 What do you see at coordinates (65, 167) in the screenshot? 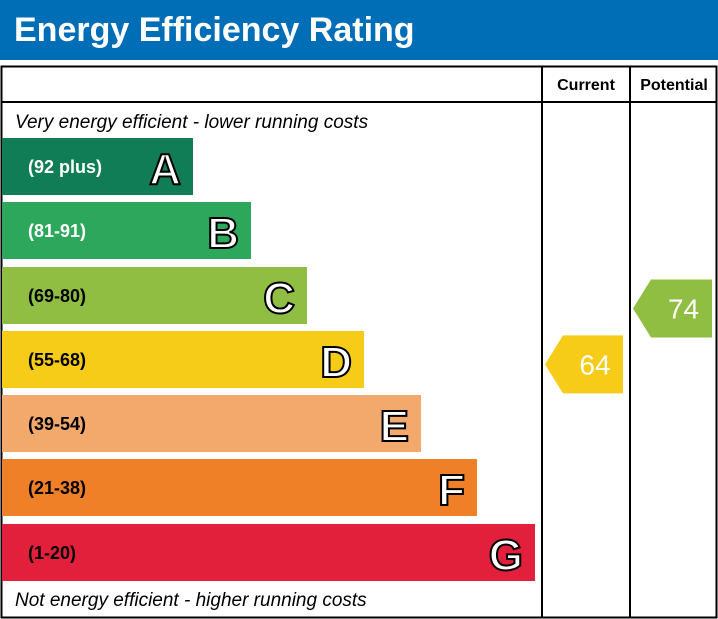
I see `band-range-a: (92 plus)` at bounding box center [65, 167].